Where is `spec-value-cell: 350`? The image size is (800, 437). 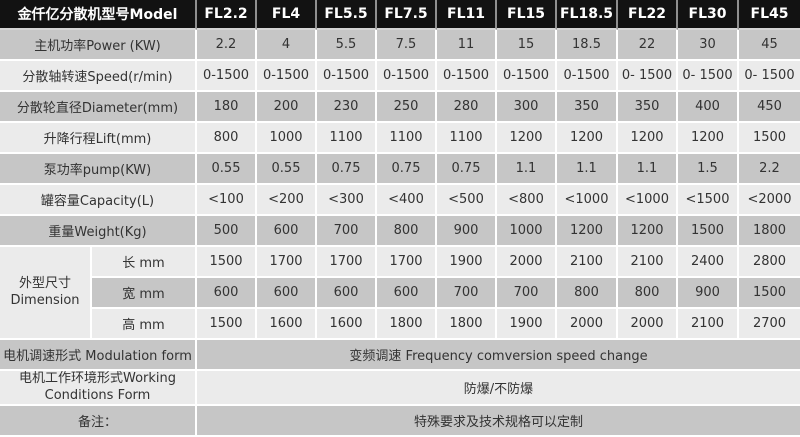 spec-value-cell: 350 is located at coordinates (587, 107).